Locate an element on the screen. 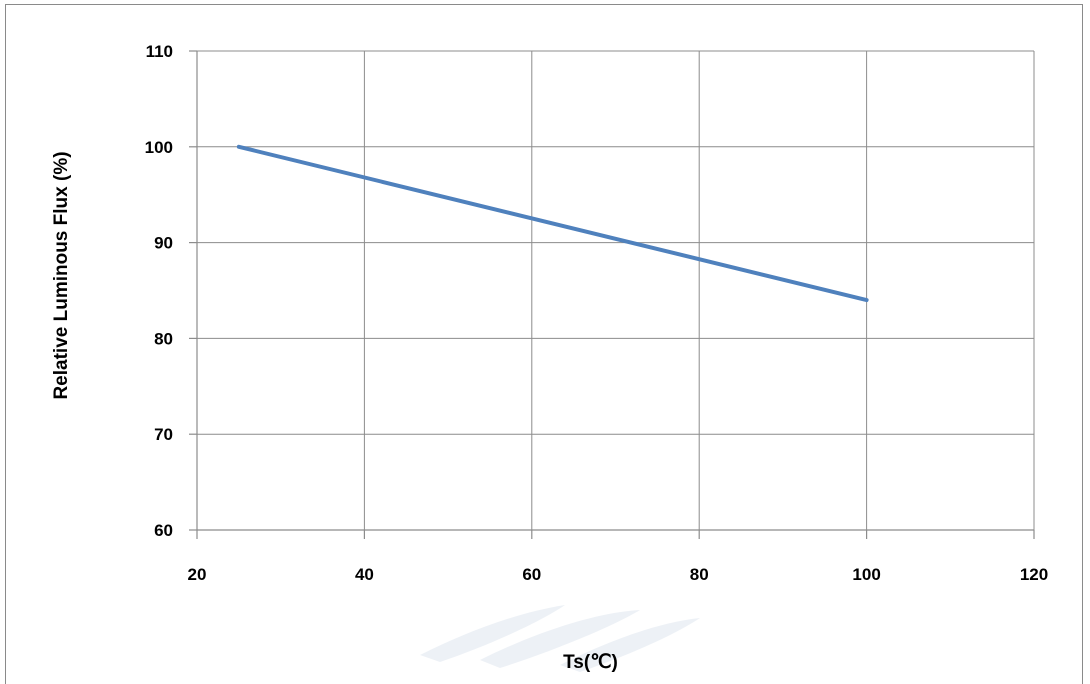  x-tick-label: 60 is located at coordinates (531, 574).